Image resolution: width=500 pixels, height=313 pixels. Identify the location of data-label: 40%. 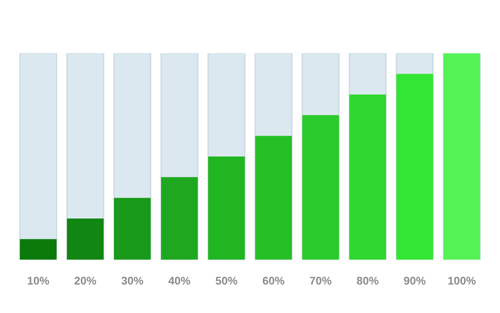
(179, 280).